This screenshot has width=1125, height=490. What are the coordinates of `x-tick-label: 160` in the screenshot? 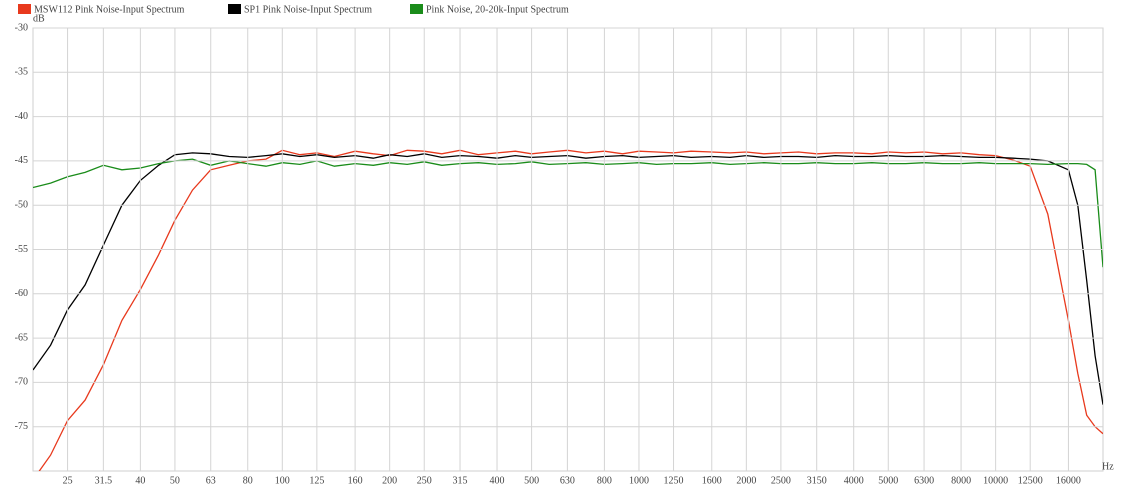 It's located at (355, 480).